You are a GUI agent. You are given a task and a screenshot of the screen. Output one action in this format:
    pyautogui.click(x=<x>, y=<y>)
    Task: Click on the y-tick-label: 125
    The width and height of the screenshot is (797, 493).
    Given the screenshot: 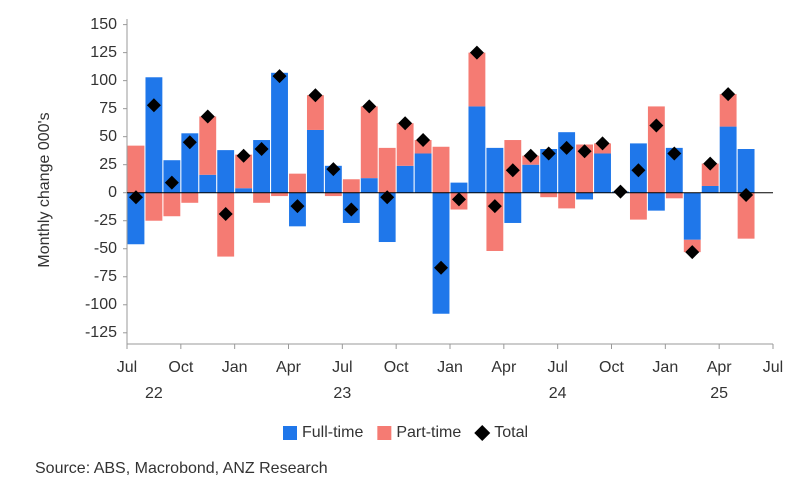 What is the action you would take?
    pyautogui.click(x=103, y=52)
    